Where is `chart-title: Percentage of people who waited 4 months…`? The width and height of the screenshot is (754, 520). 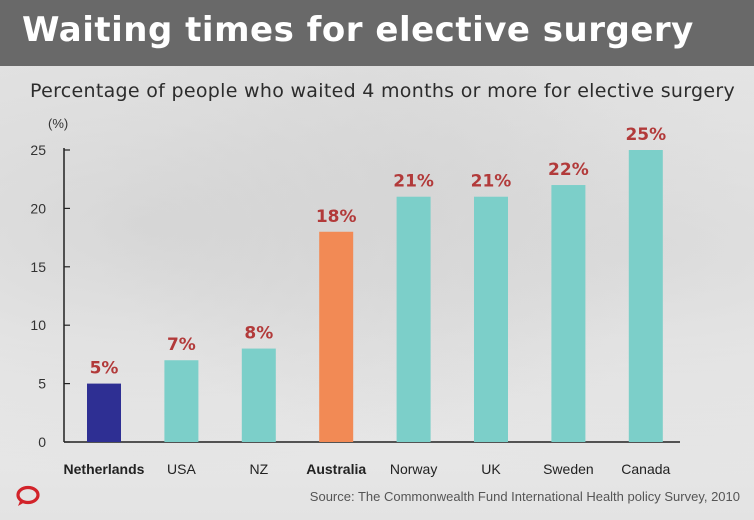 chart-title: Percentage of people who waited 4 months… is located at coordinates (383, 91).